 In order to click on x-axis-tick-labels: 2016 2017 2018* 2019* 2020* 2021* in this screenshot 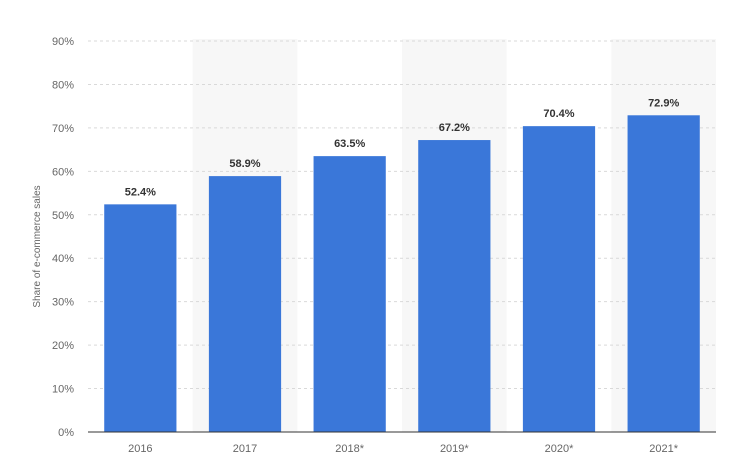, I will do `click(403, 449)`.